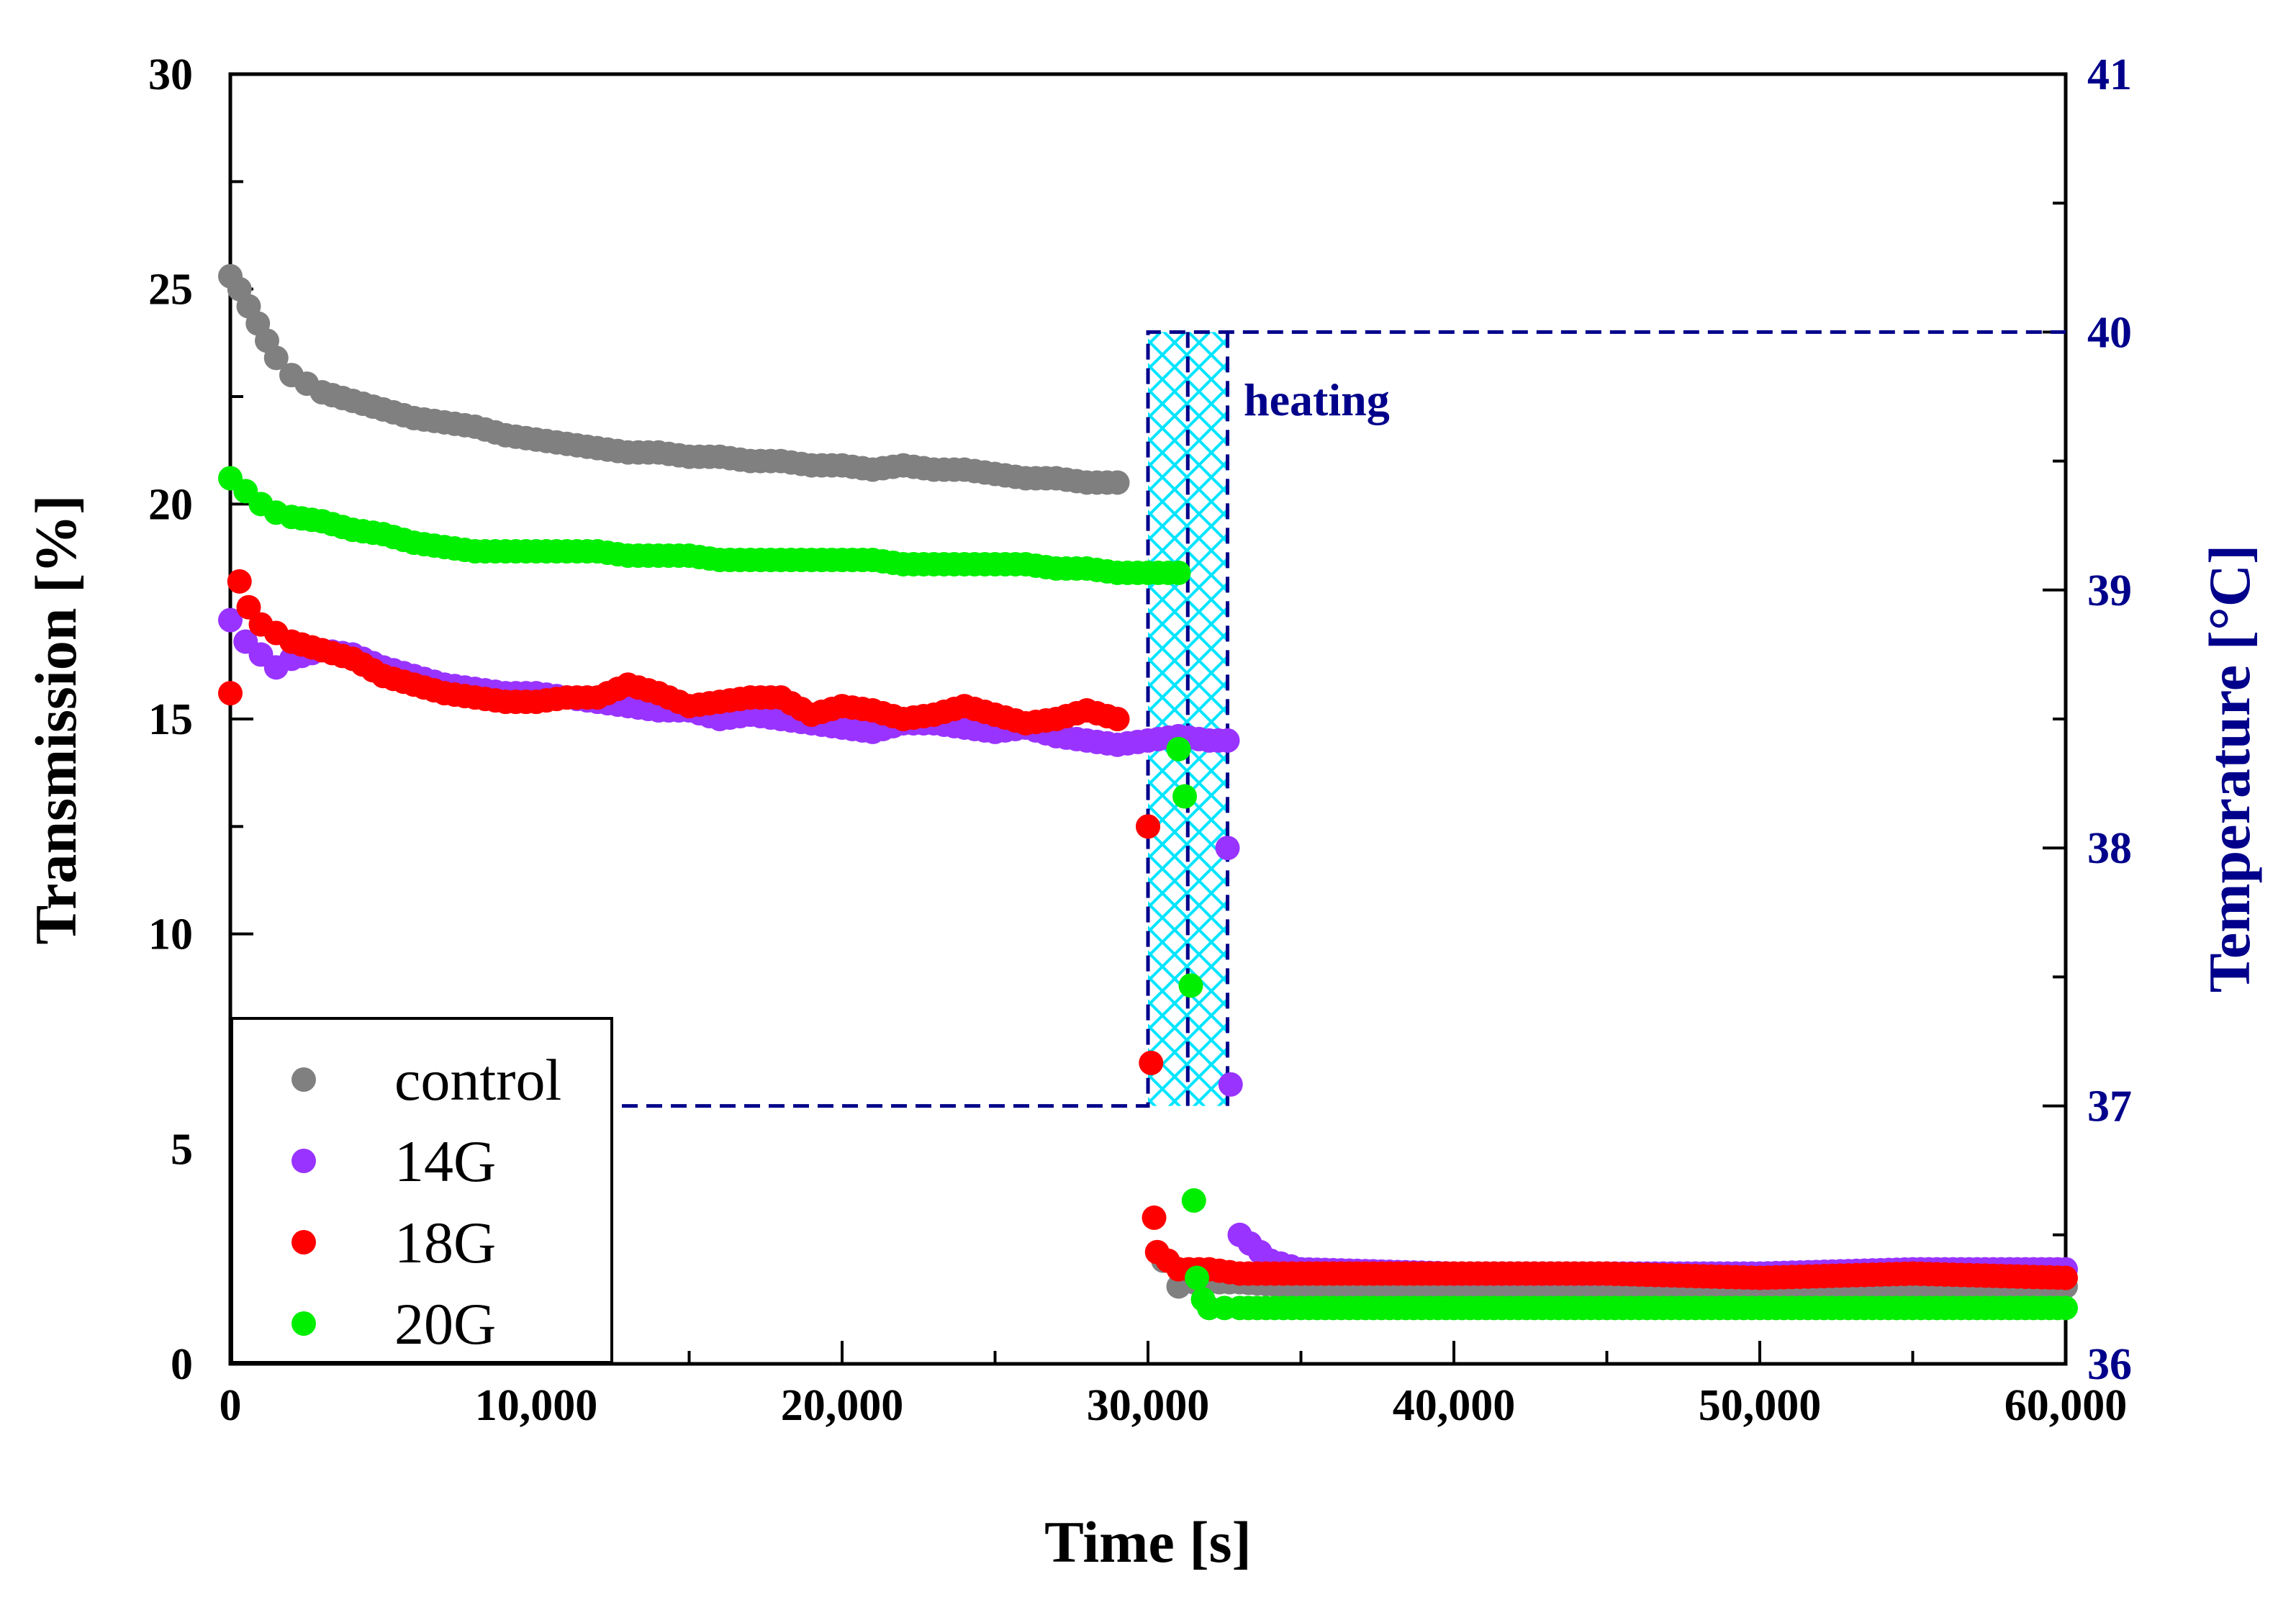  What do you see at coordinates (2109, 848) in the screenshot?
I see `y2-tick-label: 38` at bounding box center [2109, 848].